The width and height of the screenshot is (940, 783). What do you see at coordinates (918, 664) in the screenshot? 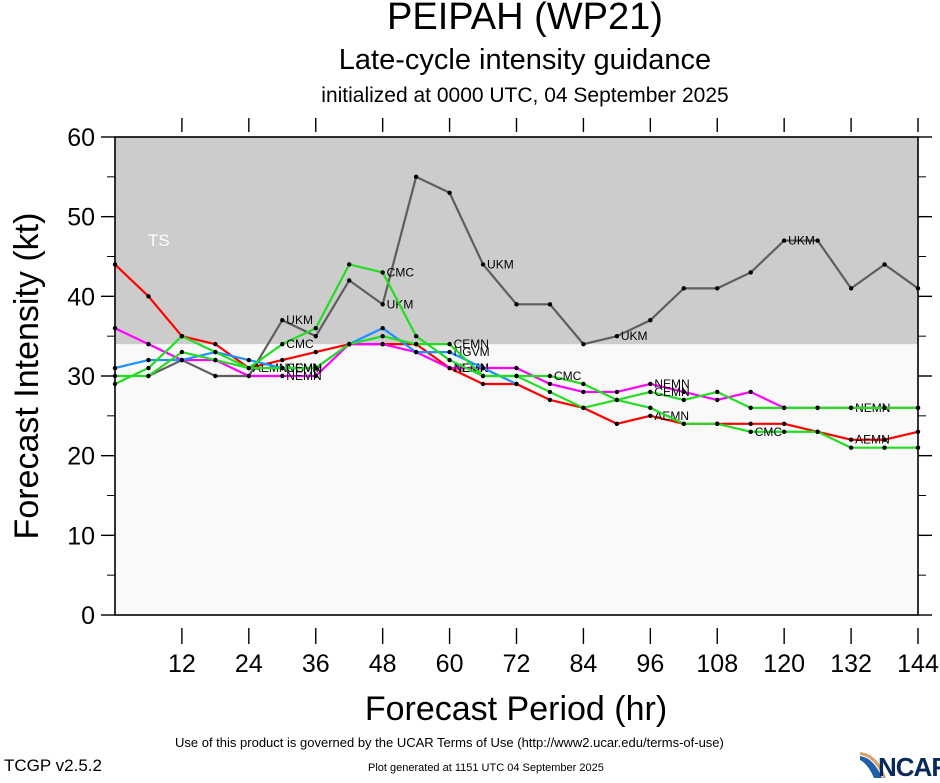
I see `x-tick-label: 144` at bounding box center [918, 664].